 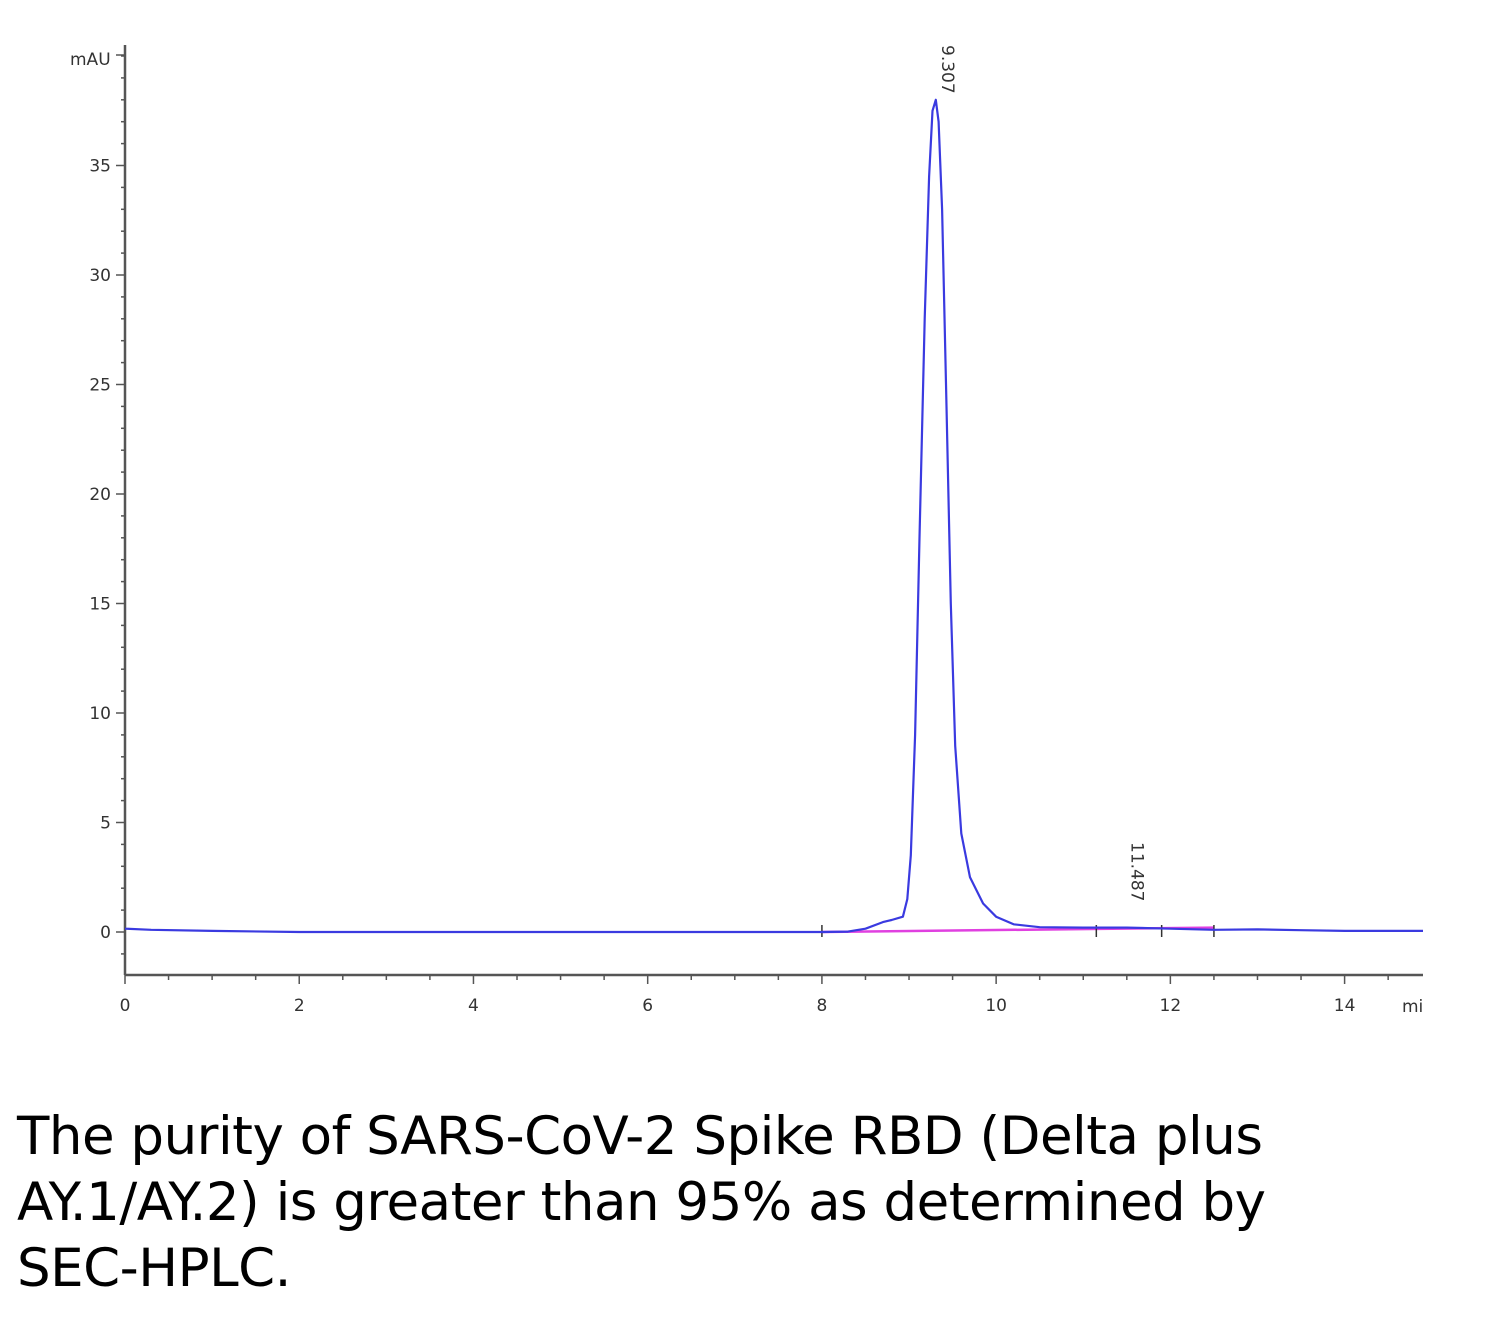 What do you see at coordinates (996, 1006) in the screenshot?
I see `x-tick-label: 10` at bounding box center [996, 1006].